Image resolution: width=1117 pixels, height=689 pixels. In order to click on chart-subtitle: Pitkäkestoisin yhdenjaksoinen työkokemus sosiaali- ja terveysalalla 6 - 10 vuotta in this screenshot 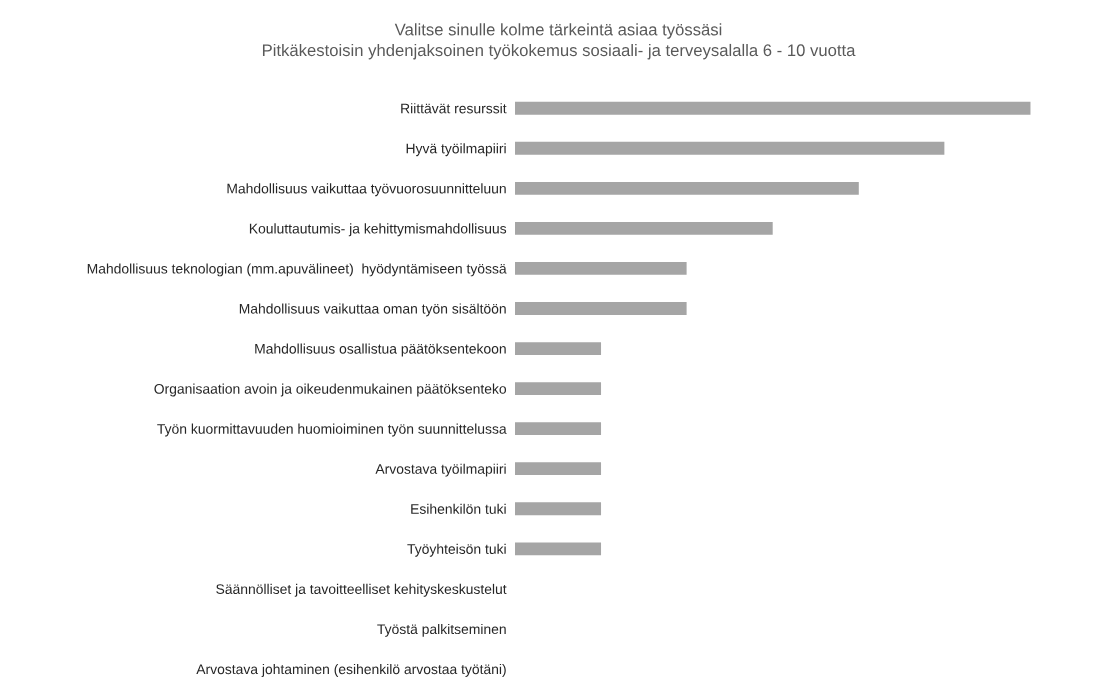, I will do `click(559, 51)`.